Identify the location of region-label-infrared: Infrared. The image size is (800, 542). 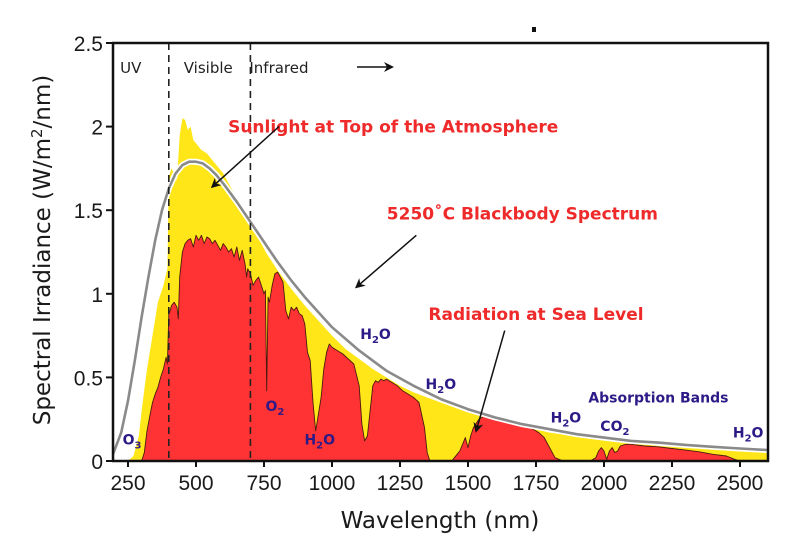
(278, 68).